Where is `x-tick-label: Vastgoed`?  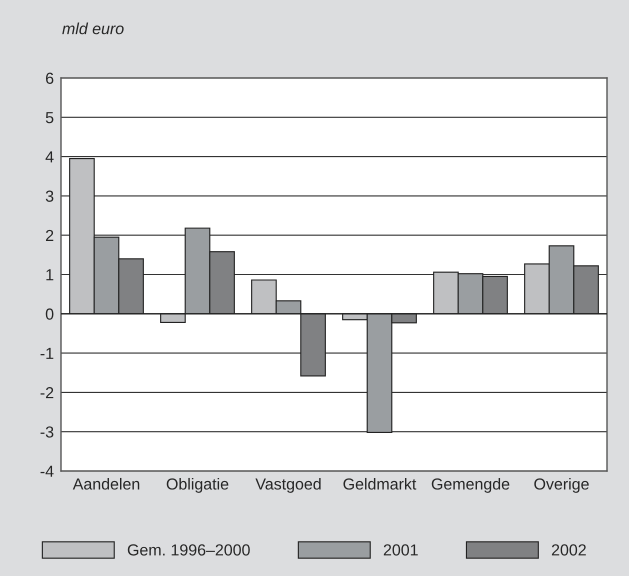 x-tick-label: Vastgoed is located at coordinates (288, 485).